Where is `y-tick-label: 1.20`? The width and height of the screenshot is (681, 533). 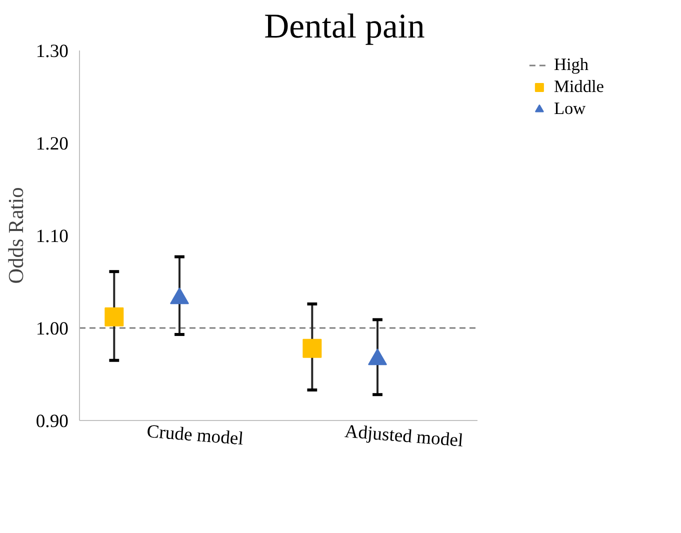
y-tick-label: 1.20 is located at coordinates (52, 144).